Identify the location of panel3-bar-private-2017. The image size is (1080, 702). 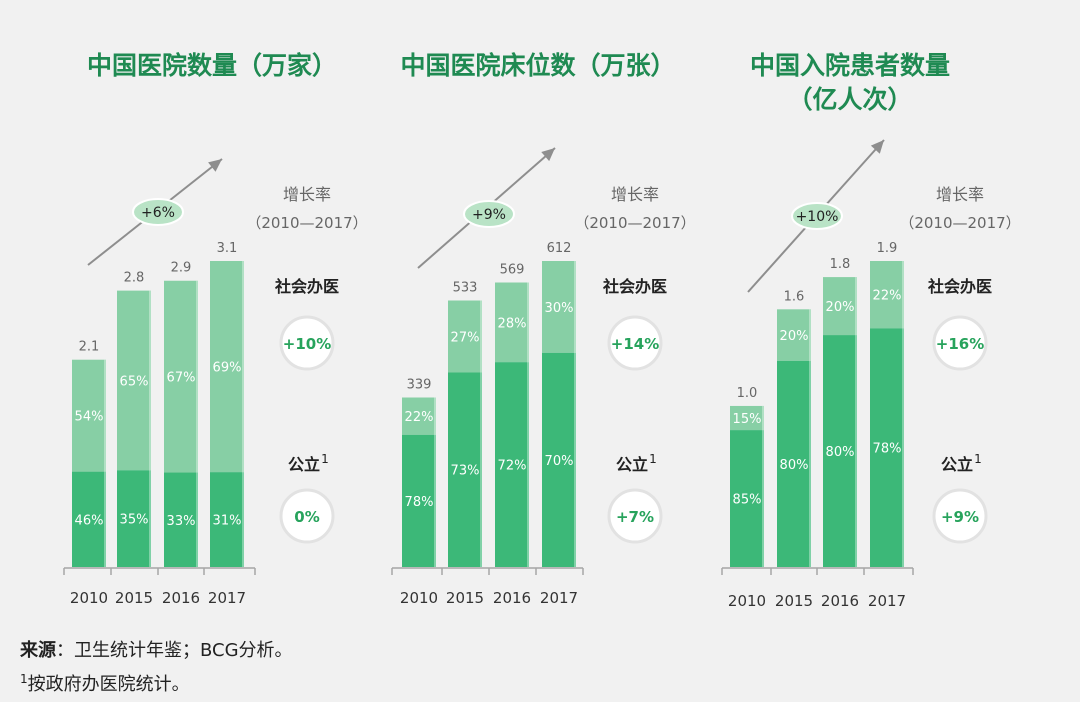
(887, 295).